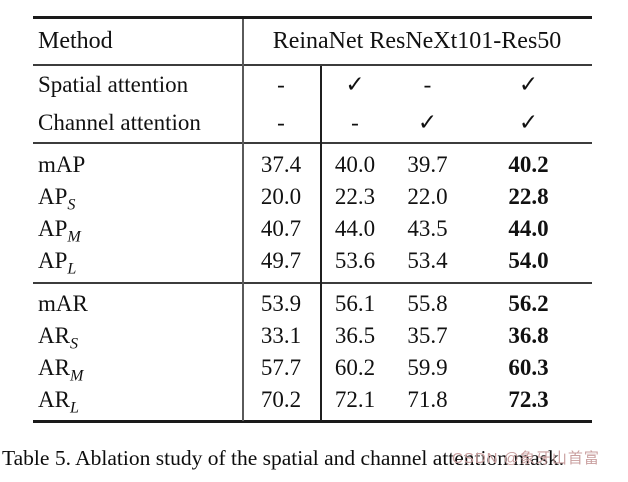  What do you see at coordinates (113, 84) in the screenshot?
I see `row-label: Spatial attention` at bounding box center [113, 84].